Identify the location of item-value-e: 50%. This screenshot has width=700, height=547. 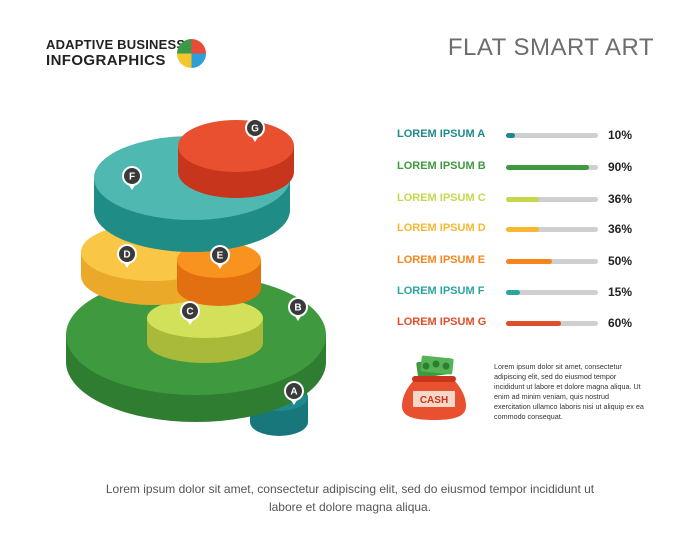
(620, 261).